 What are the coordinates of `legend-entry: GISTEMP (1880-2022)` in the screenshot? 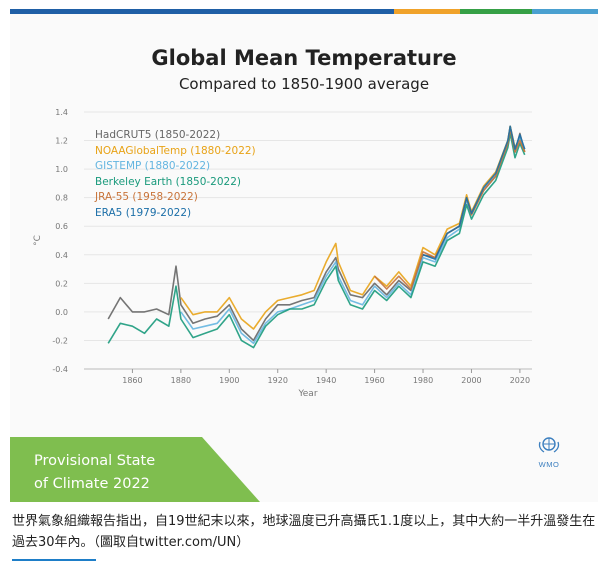 It's located at (153, 166).